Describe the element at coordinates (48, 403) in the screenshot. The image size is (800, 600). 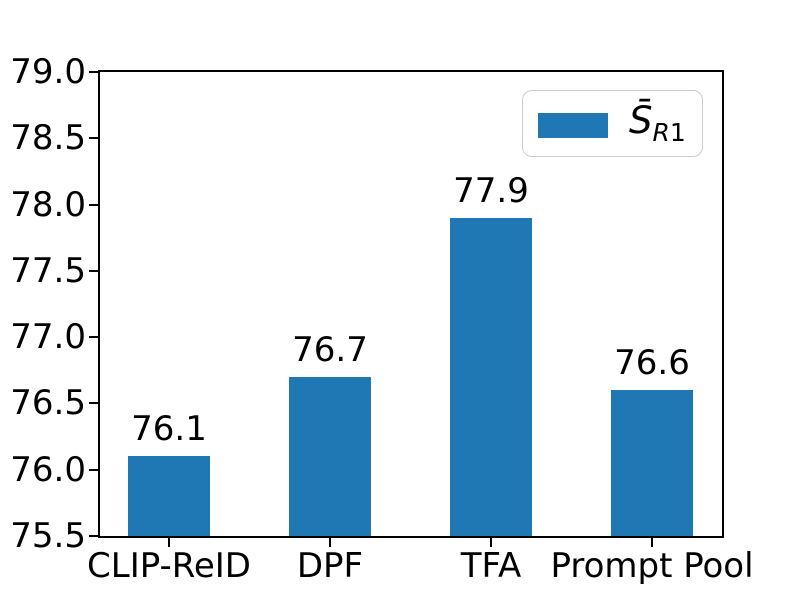
I see `y-axis-tick-label: 76.5` at that location.